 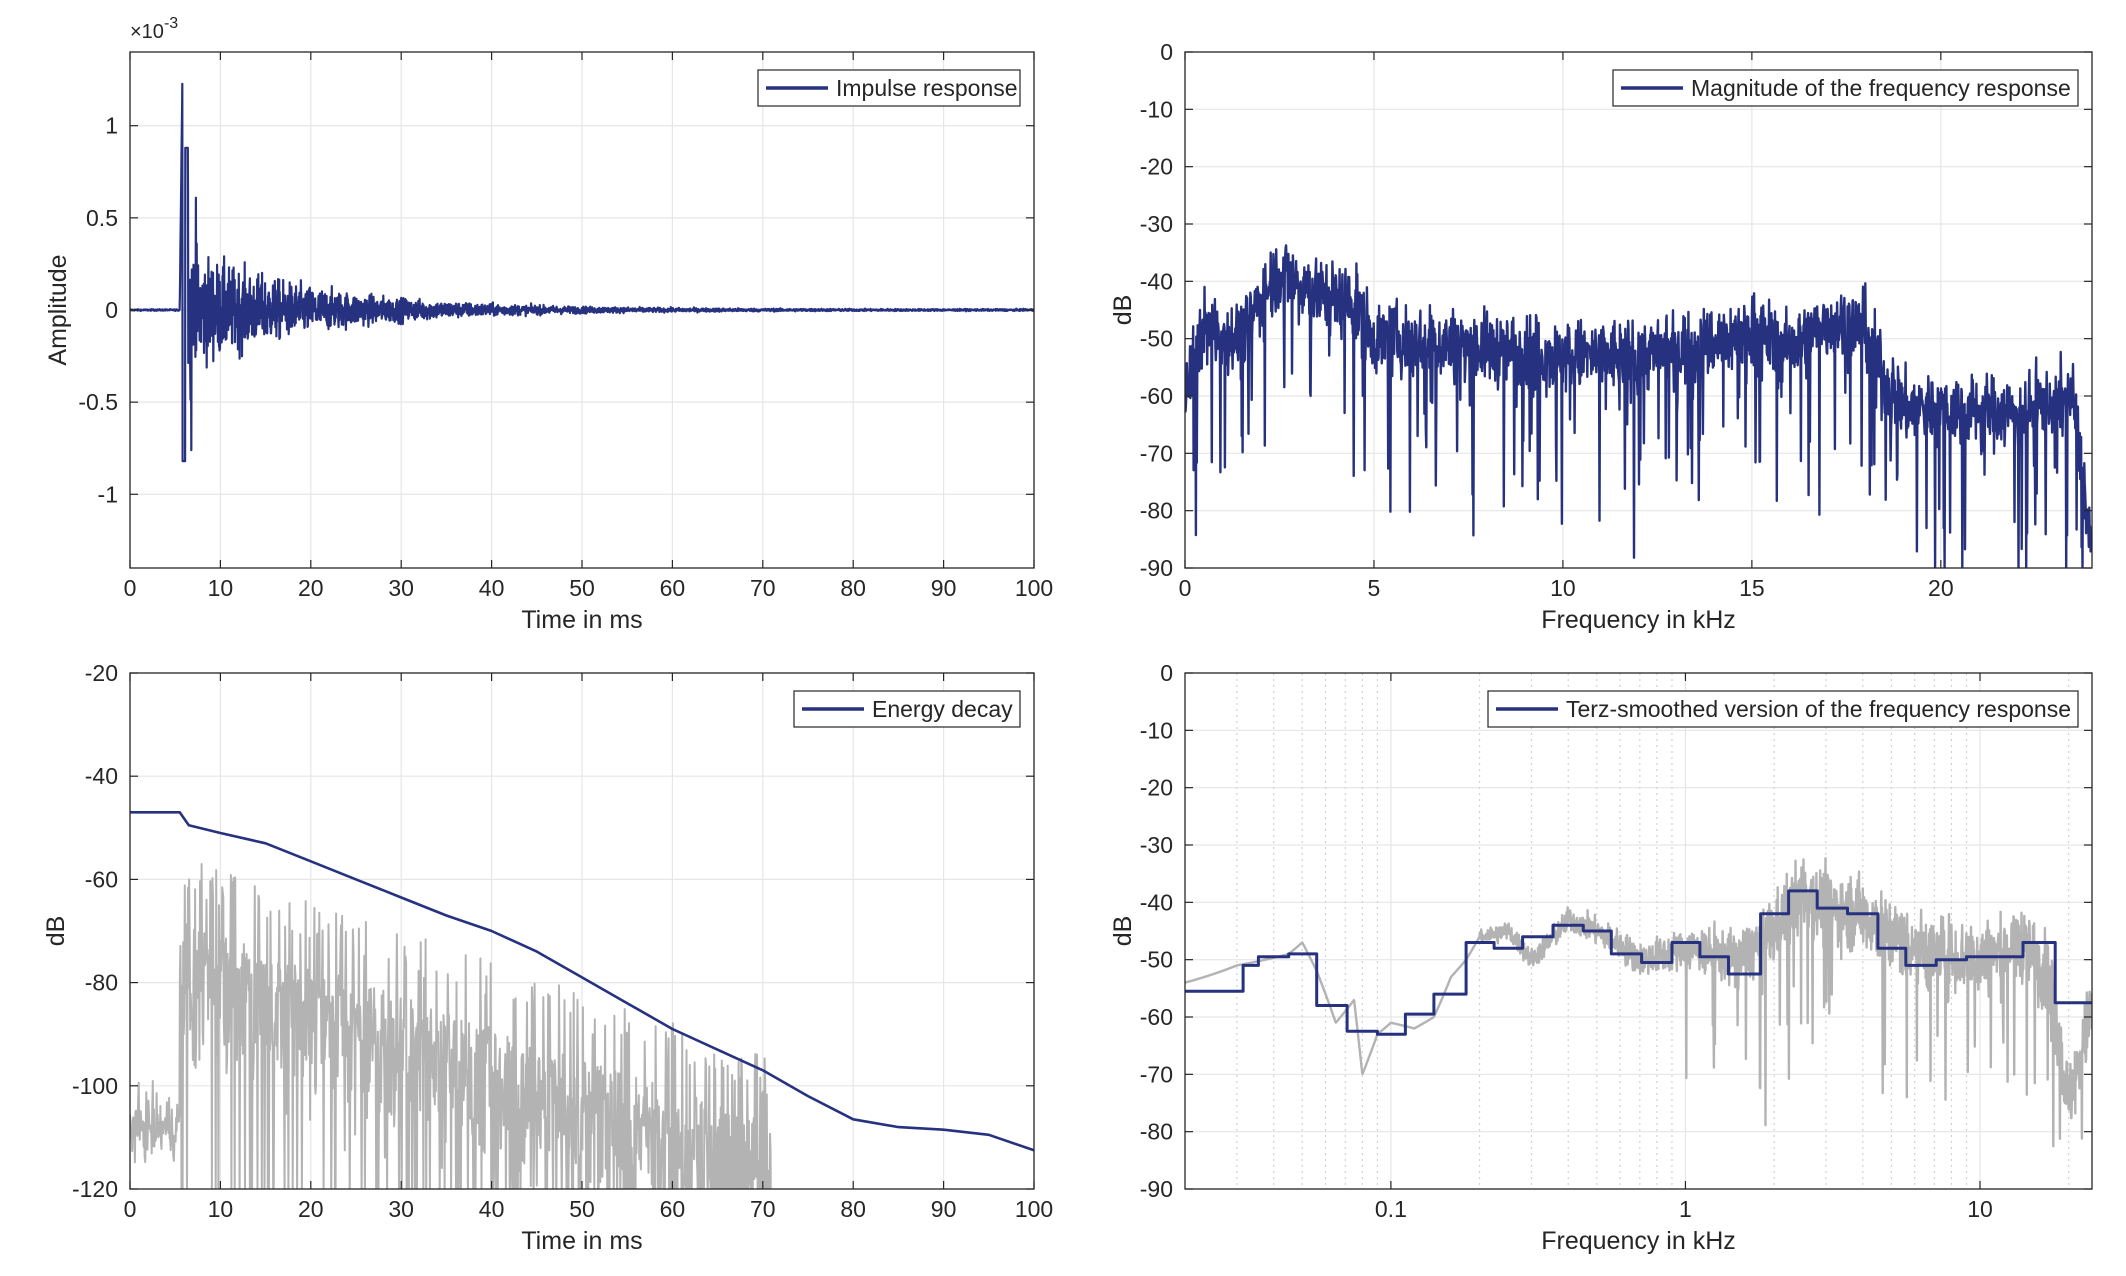 I want to click on magnitude-response-line, so click(x=1638, y=406).